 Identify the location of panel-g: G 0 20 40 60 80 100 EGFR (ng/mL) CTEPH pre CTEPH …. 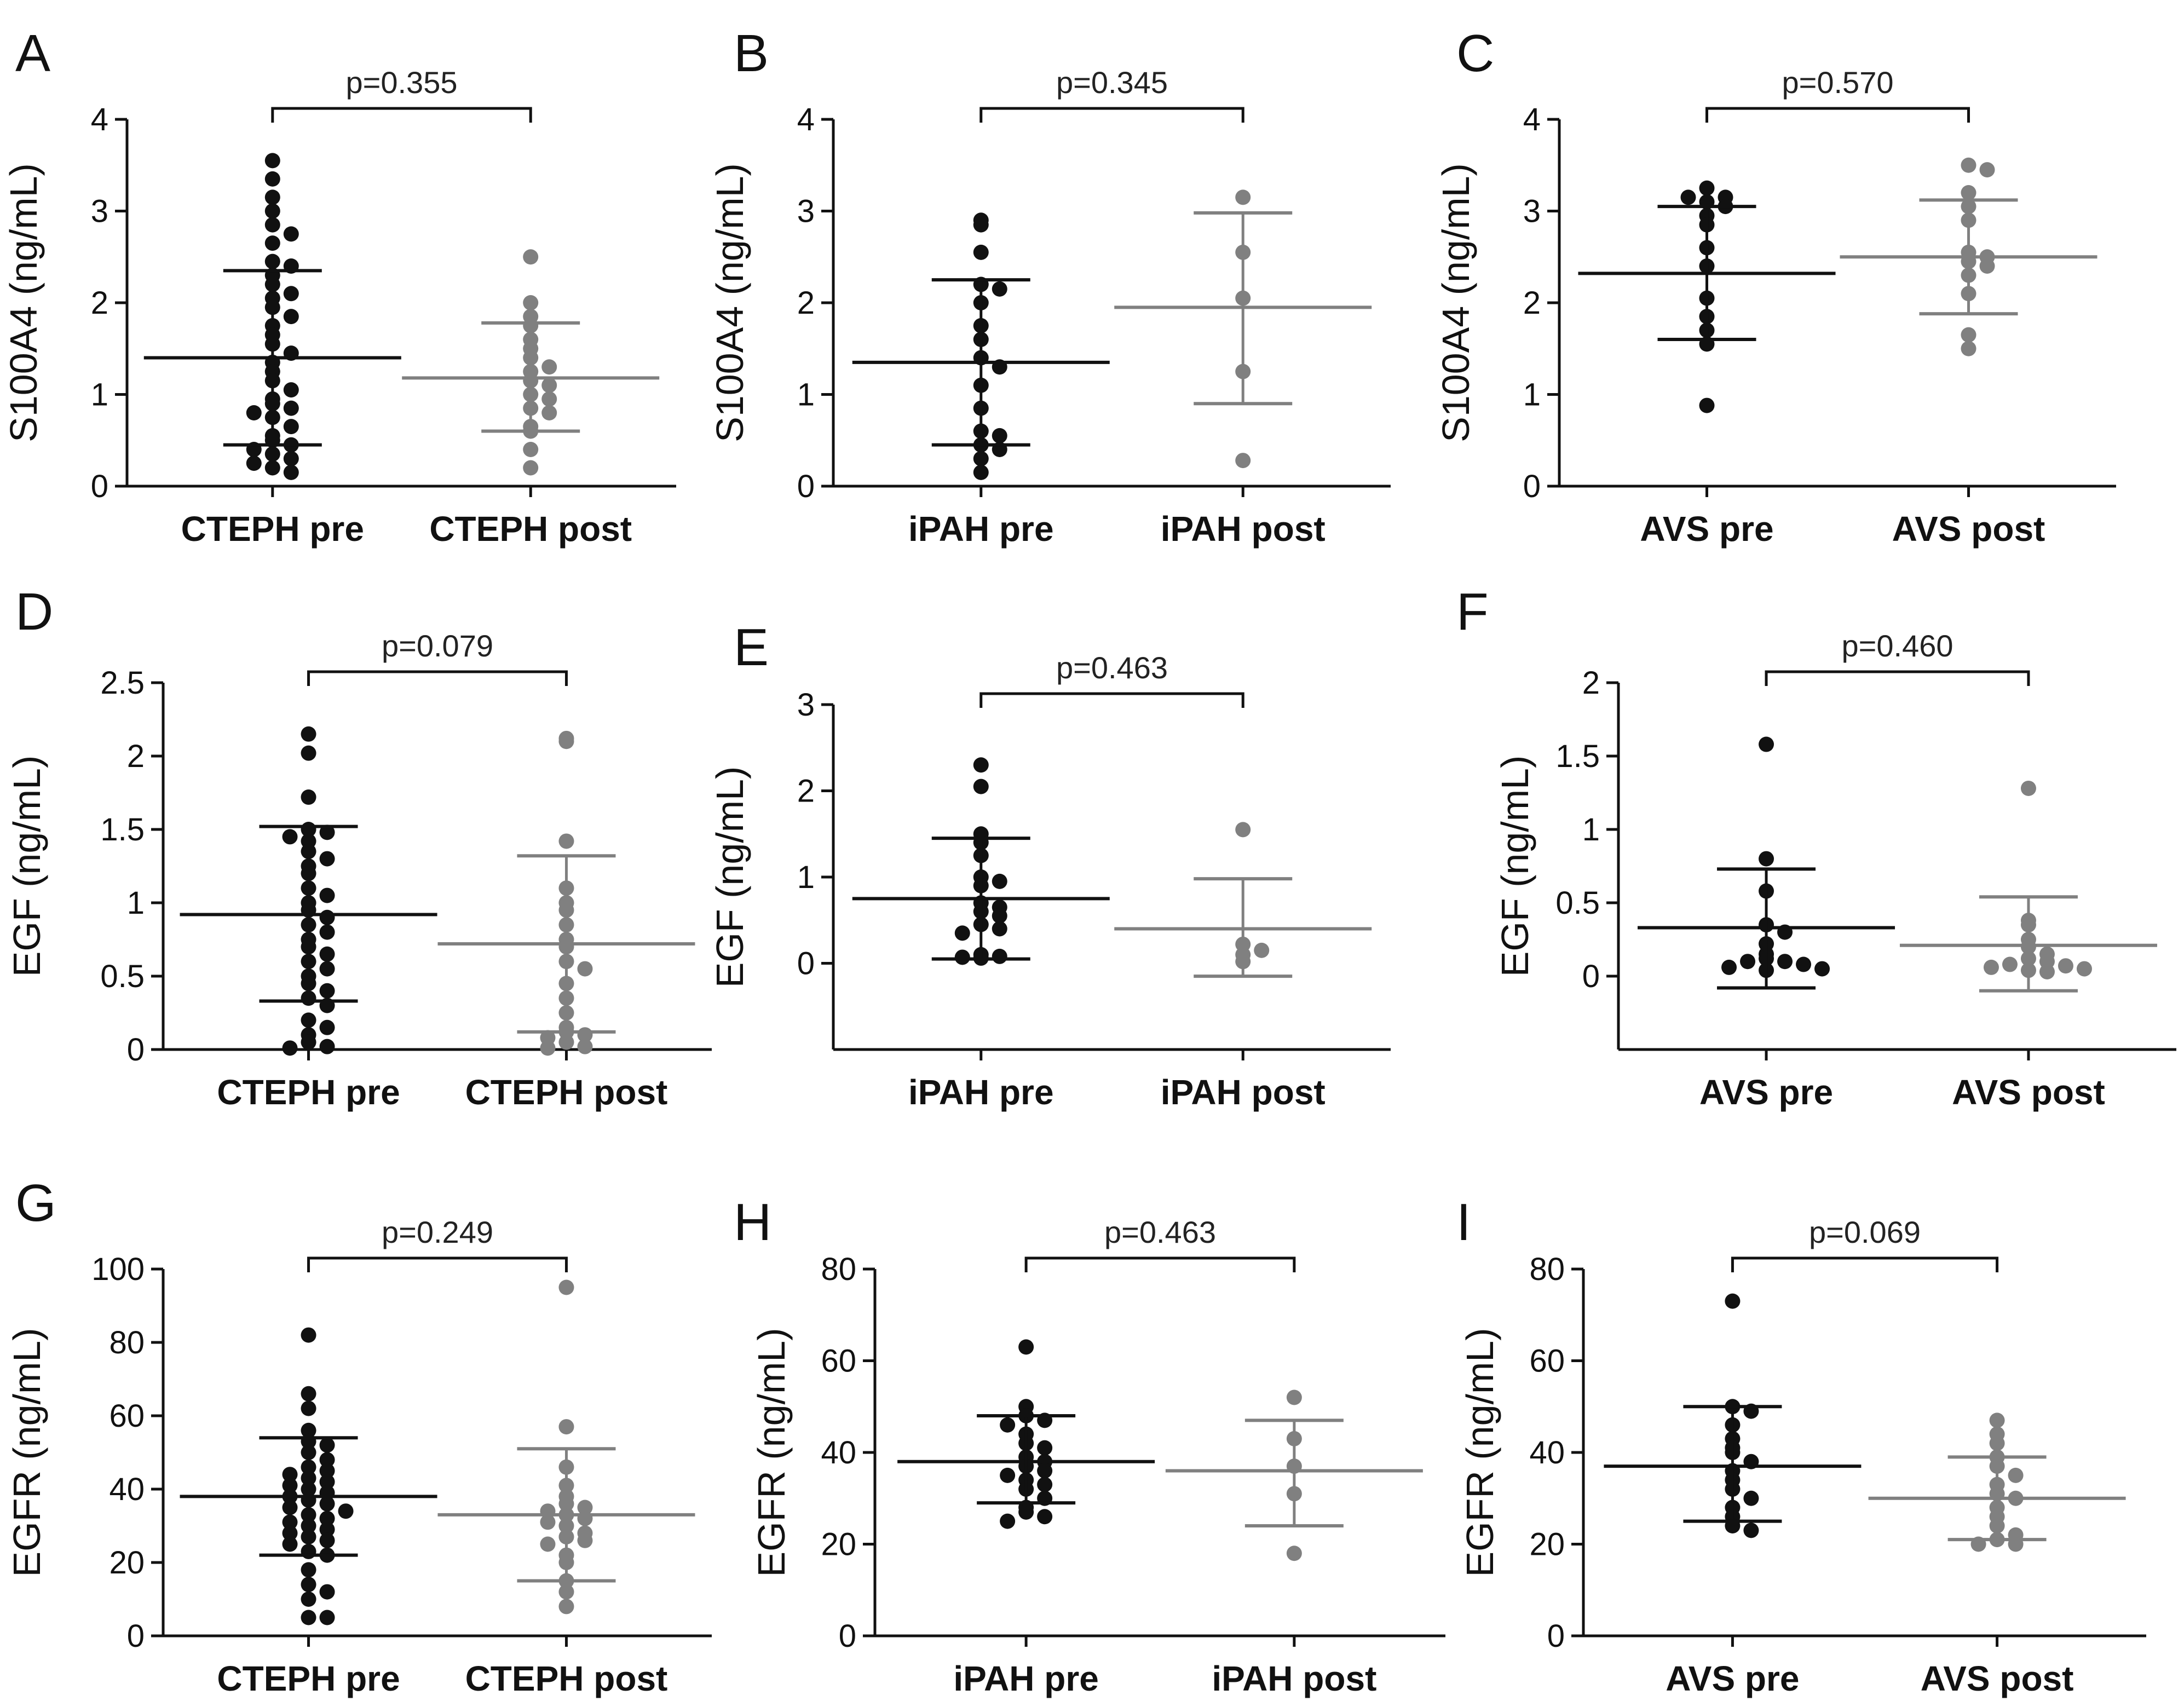
(358, 1436).